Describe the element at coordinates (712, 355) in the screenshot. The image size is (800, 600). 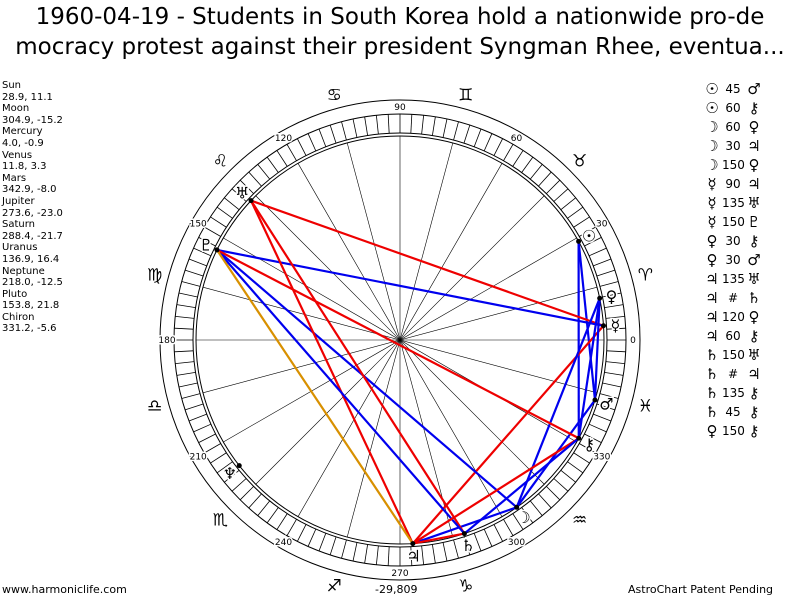
I see `aspect-planet-1: ♄` at that location.